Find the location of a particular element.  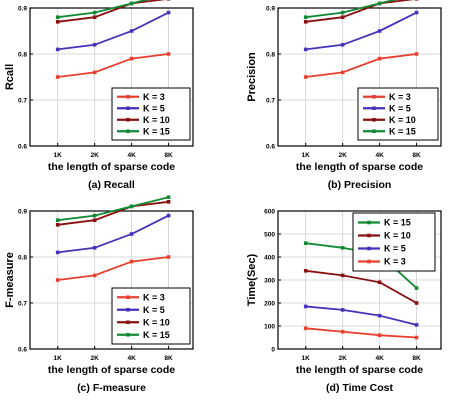

y-axis-label: Precision is located at coordinates (252, 77).